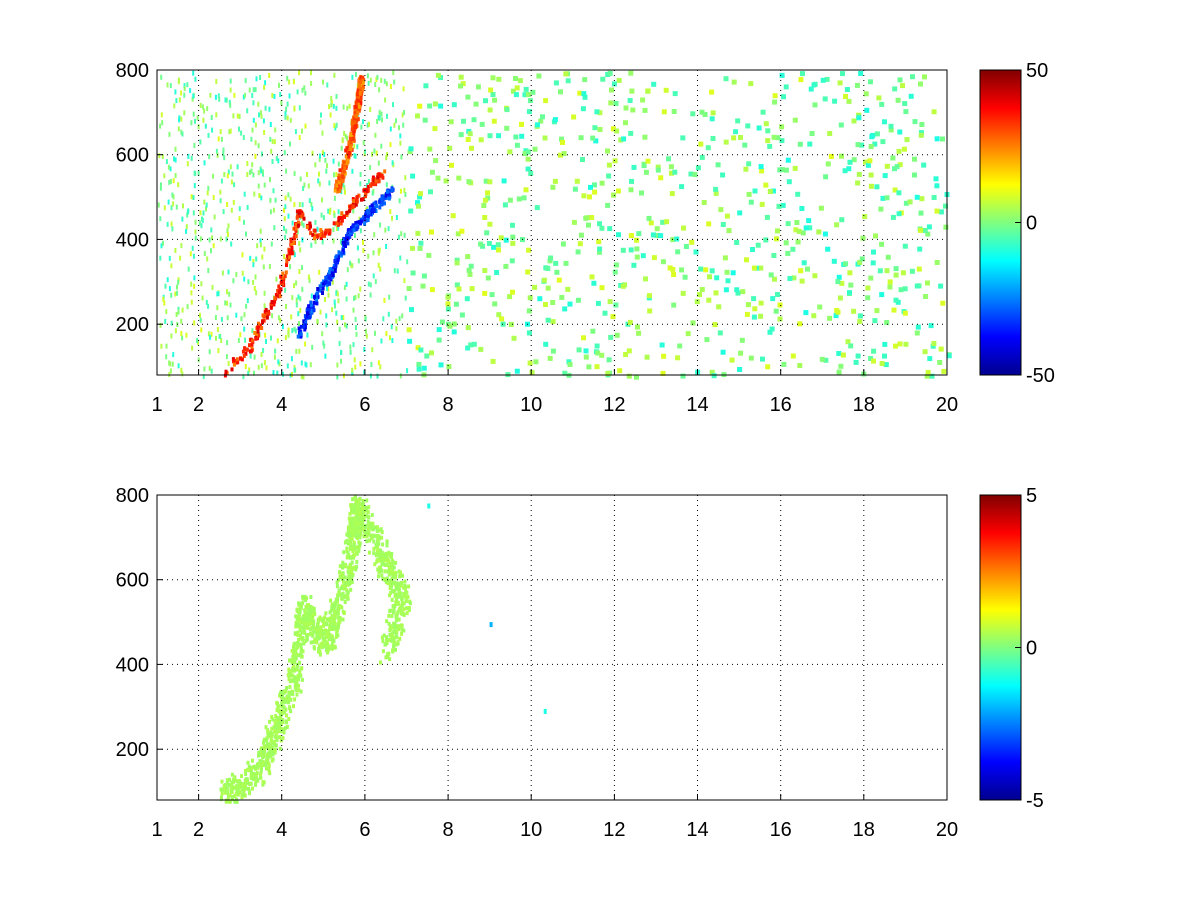 This screenshot has height=900, width=1200. What do you see at coordinates (132, 156) in the screenshot?
I see `y-tick-label: 600` at bounding box center [132, 156].